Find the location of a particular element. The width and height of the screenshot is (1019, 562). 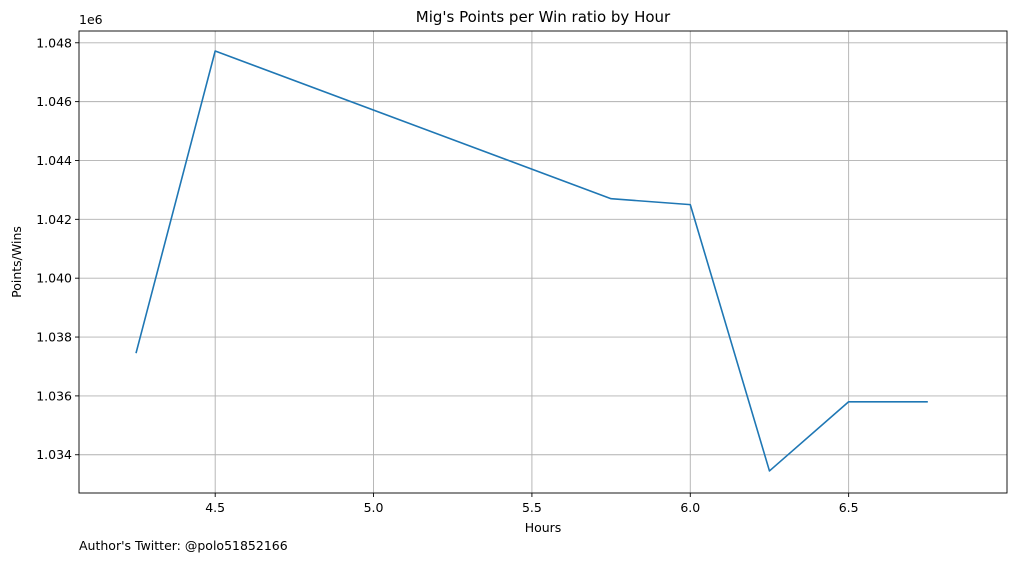

y-axis: 1.034 1.036 1.038 1.040 1.042 1.044 1.046 1.048 is located at coordinates (57, 248).